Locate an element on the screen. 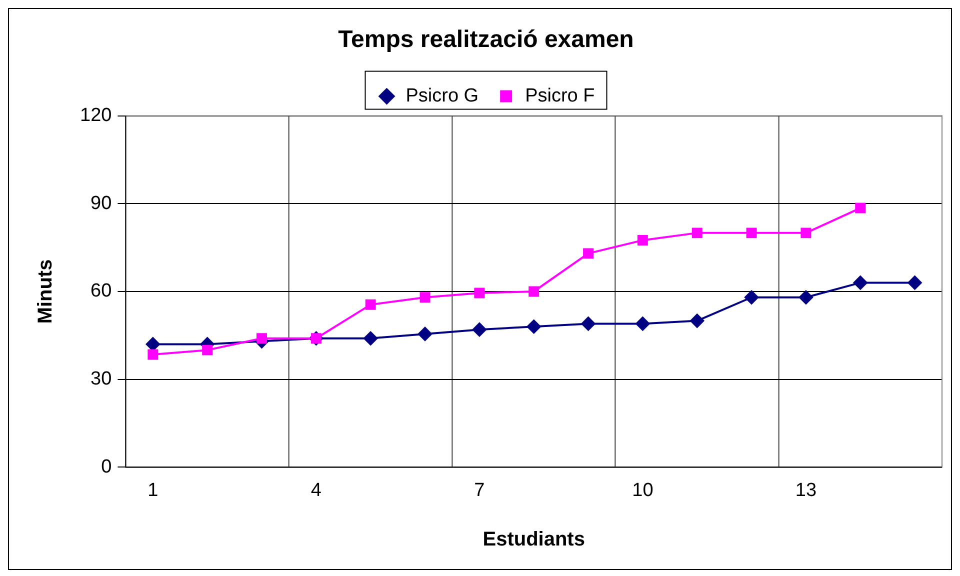 The image size is (960, 576). x-tick-label: 4 is located at coordinates (316, 490).